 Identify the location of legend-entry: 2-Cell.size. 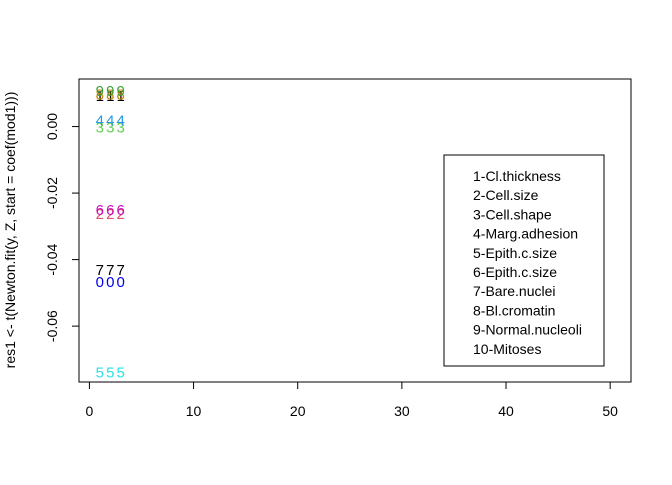
(506, 195).